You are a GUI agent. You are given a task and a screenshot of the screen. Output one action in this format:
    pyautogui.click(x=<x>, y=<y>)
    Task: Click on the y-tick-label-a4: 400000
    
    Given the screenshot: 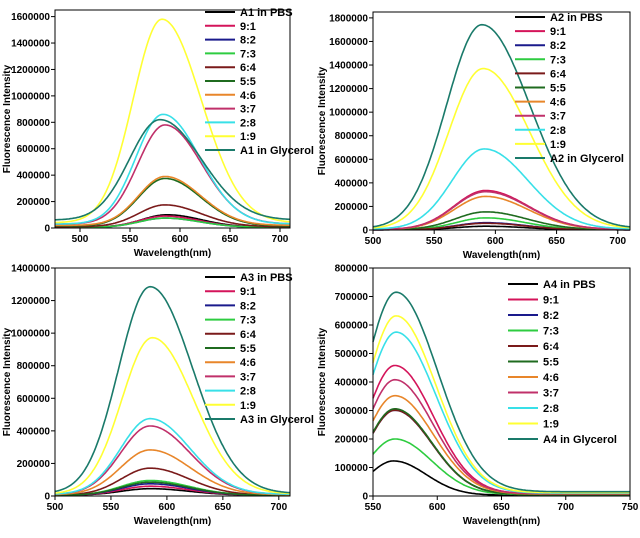 What is the action you would take?
    pyautogui.click(x=352, y=383)
    